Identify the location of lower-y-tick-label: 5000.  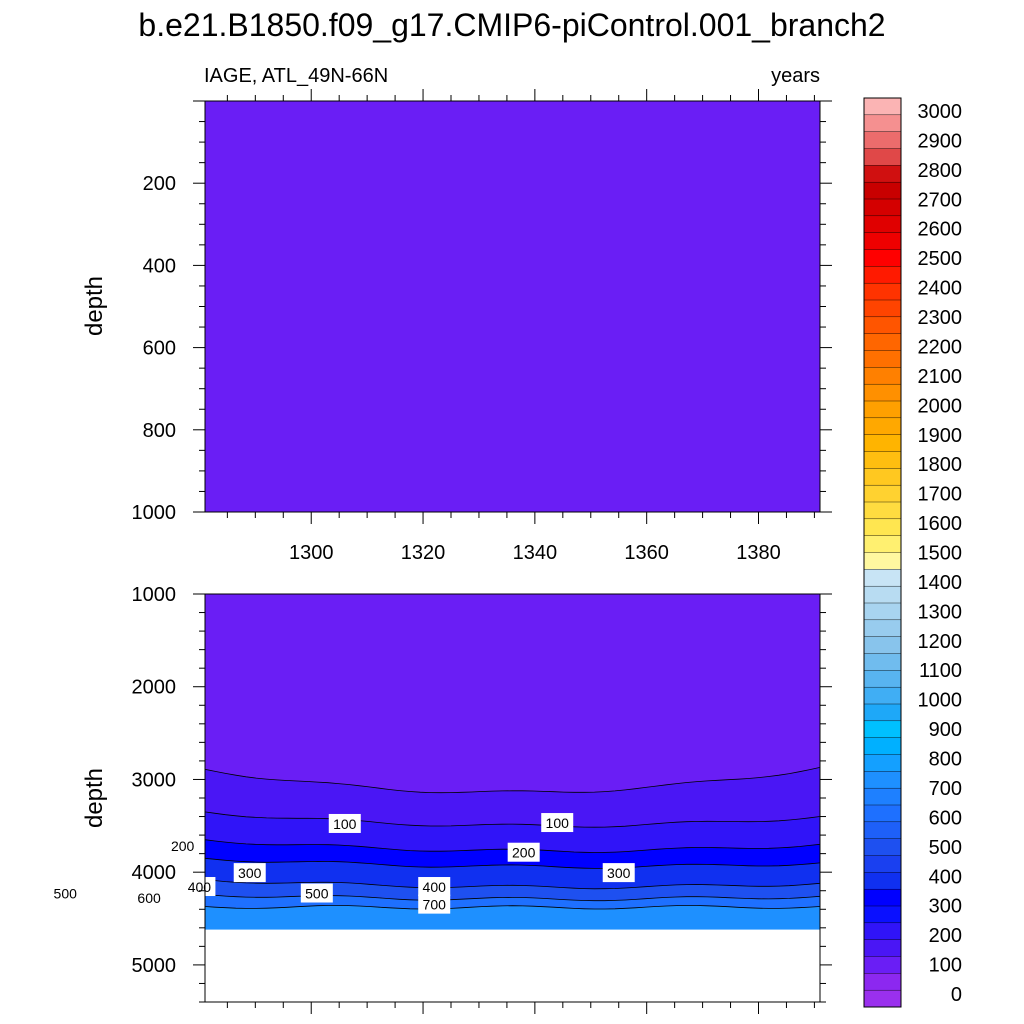
(154, 966).